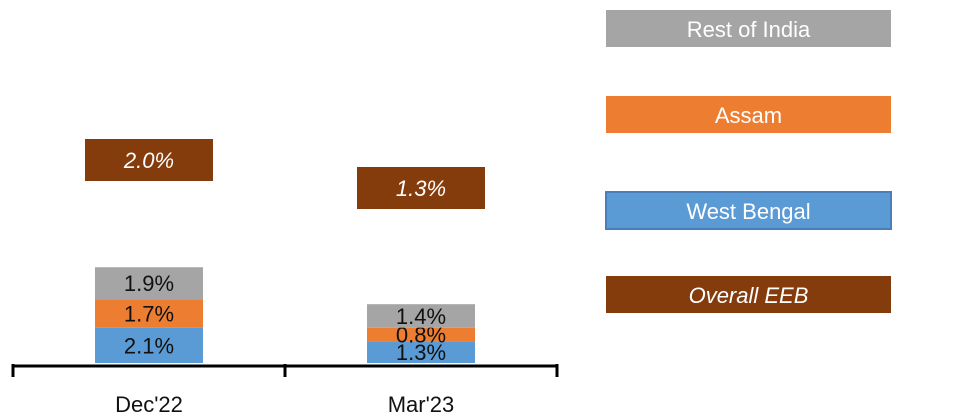 This screenshot has height=419, width=955. What do you see at coordinates (285, 174) in the screenshot?
I see `overall-eeb-group: 2.0% 1.3%` at bounding box center [285, 174].